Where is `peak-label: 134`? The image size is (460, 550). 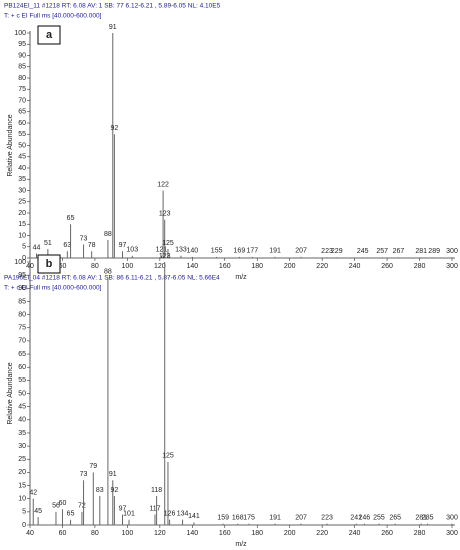
peak-label: 134 is located at coordinates (183, 514).